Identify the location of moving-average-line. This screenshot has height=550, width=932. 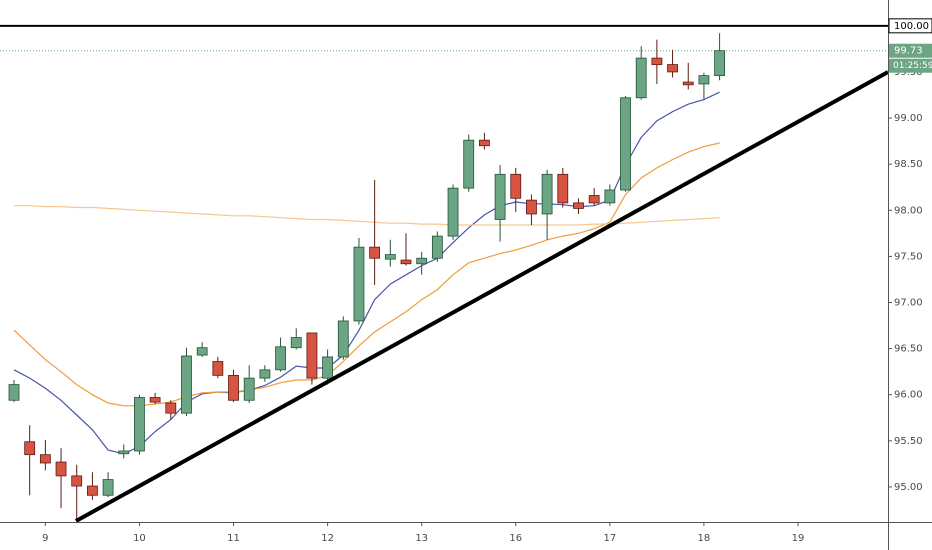
(367, 215).